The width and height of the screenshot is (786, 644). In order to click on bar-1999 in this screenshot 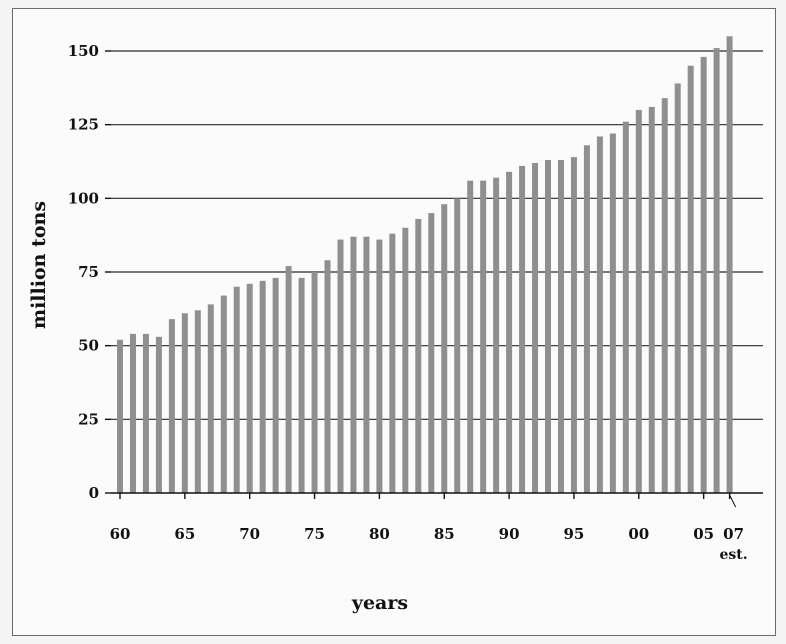, I will do `click(625, 307)`.